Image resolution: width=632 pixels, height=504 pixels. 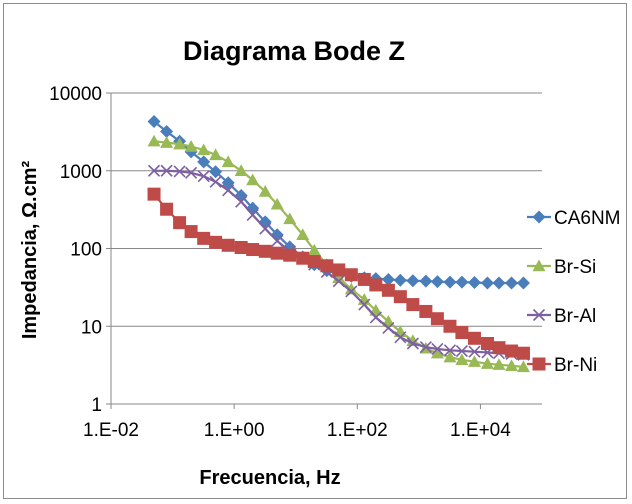 What do you see at coordinates (539, 265) in the screenshot?
I see `legend-marker-br-si` at bounding box center [539, 265].